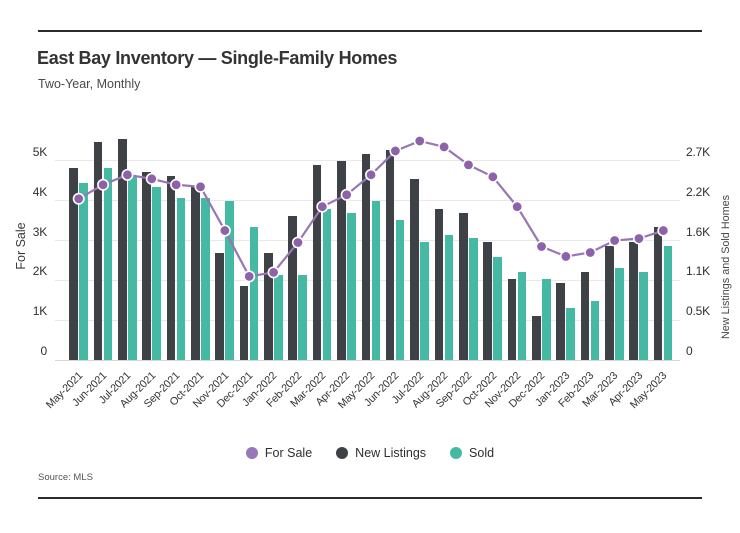 Image resolution: width=740 pixels, height=533 pixels. Describe the element at coordinates (370, 31) in the screenshot. I see `top-divider` at that location.